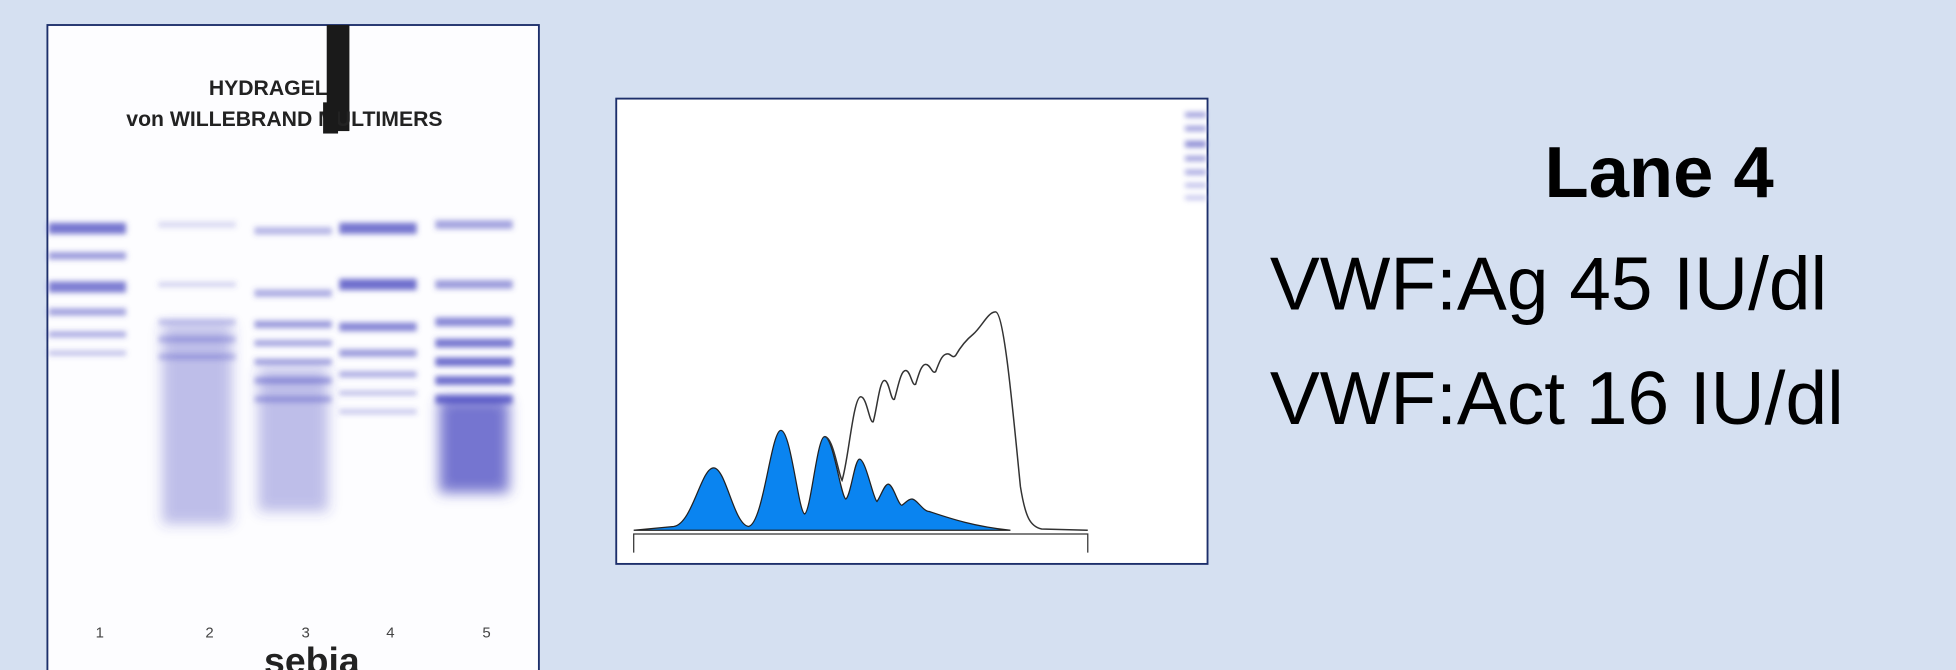 This screenshot has height=670, width=1956. Describe the element at coordinates (277, 88) in the screenshot. I see `gel-title: HYDRAGEL 5` at that location.